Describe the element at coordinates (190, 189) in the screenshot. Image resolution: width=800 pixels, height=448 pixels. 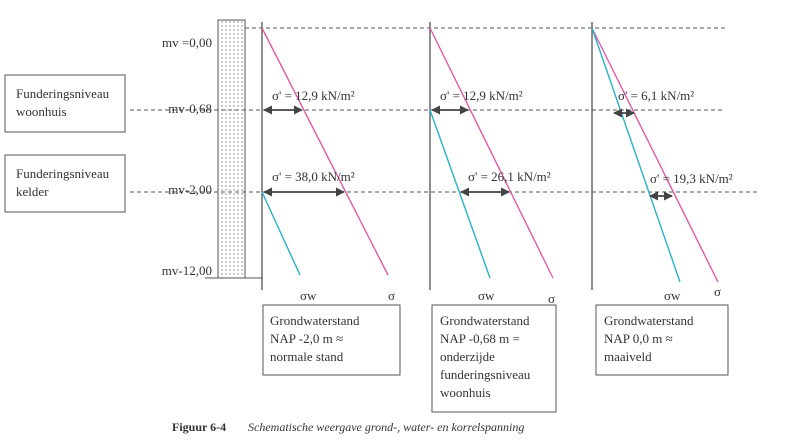
I see `level-label: mv-2,00` at that location.